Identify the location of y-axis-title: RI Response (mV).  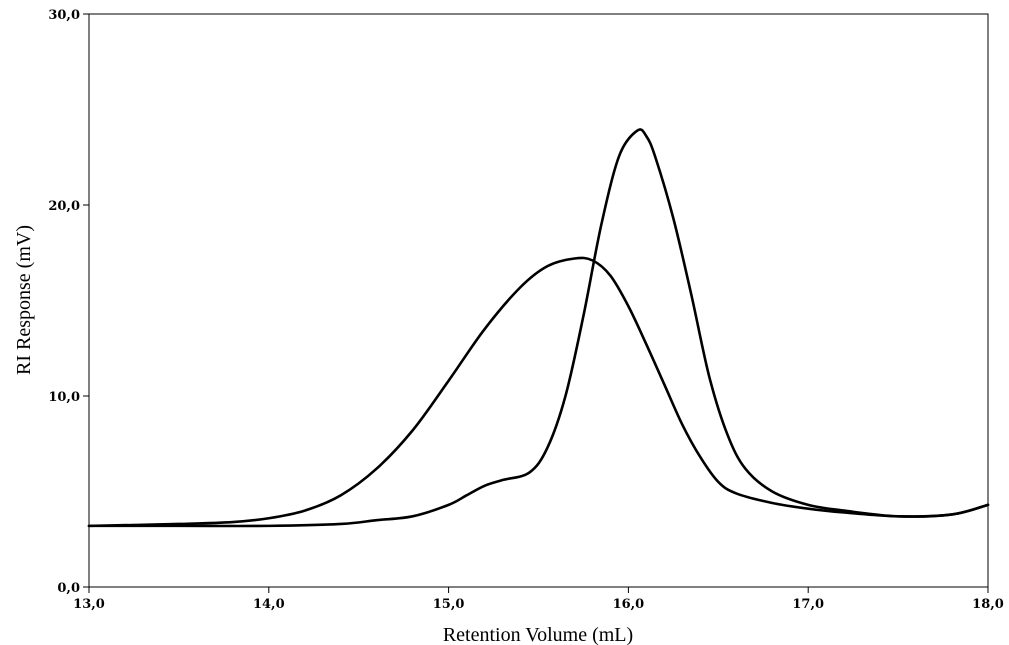
(24, 300).